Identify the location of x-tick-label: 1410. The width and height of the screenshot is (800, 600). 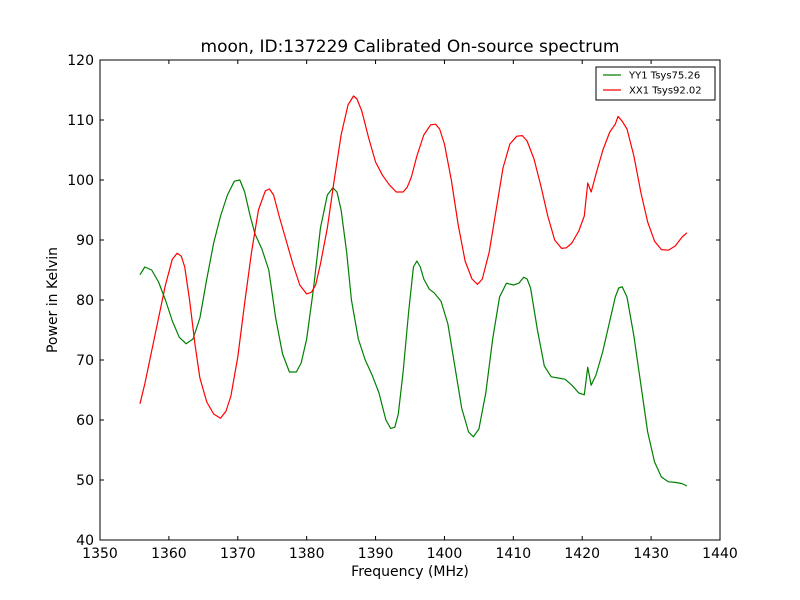
(514, 554).